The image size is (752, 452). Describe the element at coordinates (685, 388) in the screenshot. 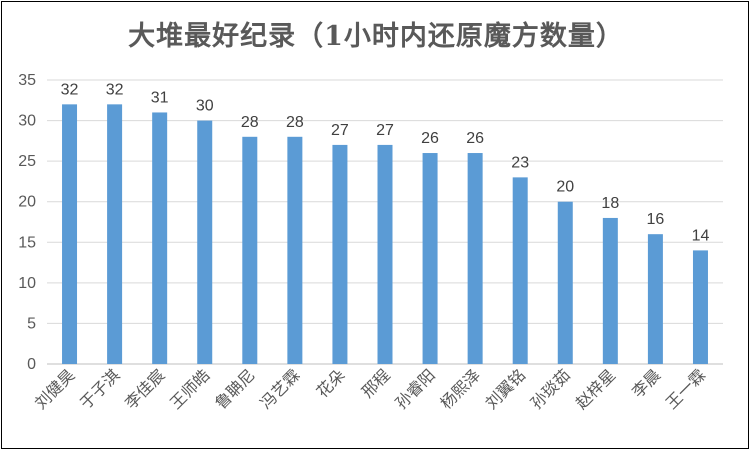

I see `x-tick-label: 王一霖` at that location.